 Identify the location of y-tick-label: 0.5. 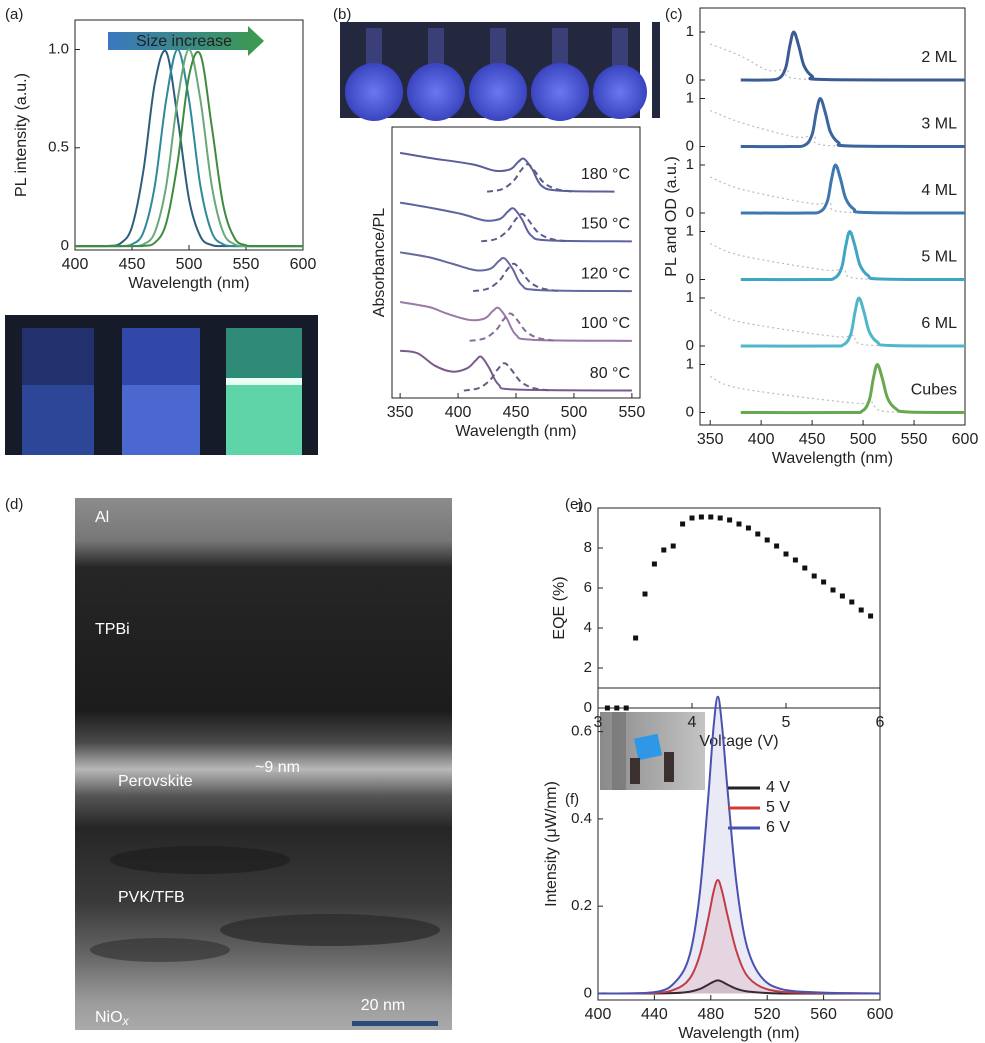
(58, 147).